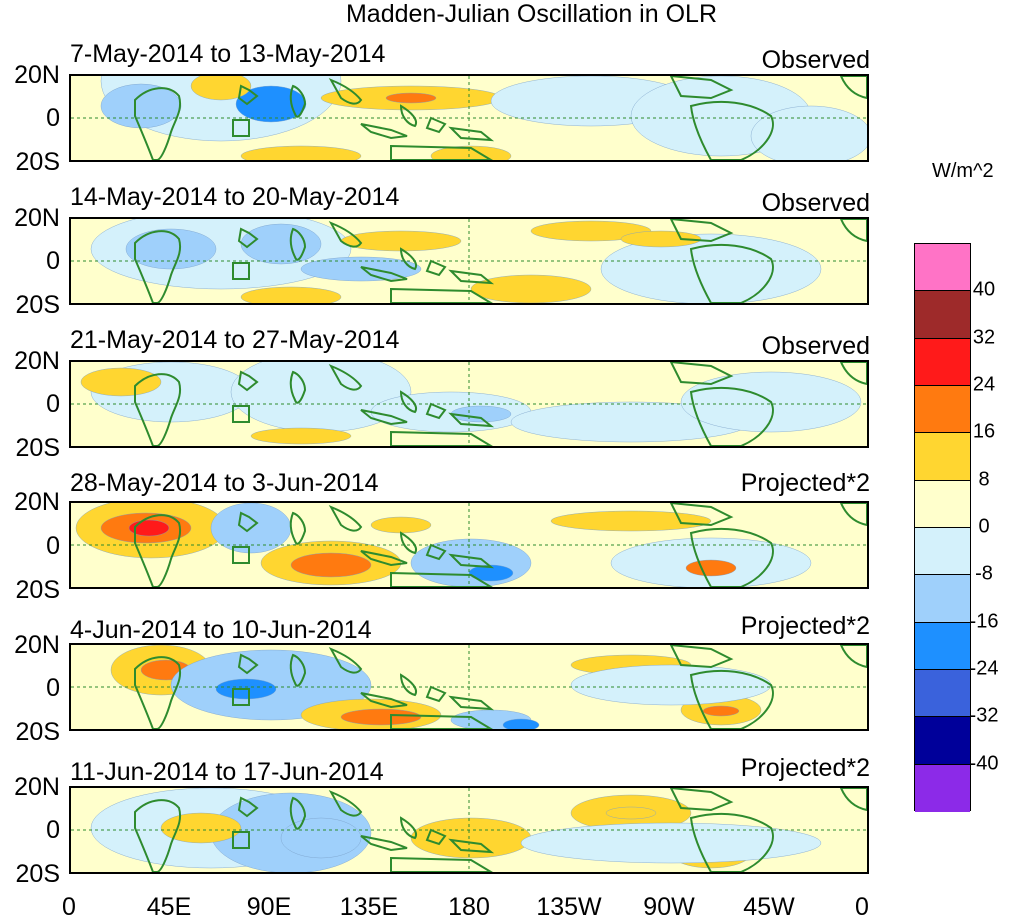 This screenshot has height=922, width=1021. Describe the element at coordinates (469, 907) in the screenshot. I see `lon-label-180: 180` at that location.